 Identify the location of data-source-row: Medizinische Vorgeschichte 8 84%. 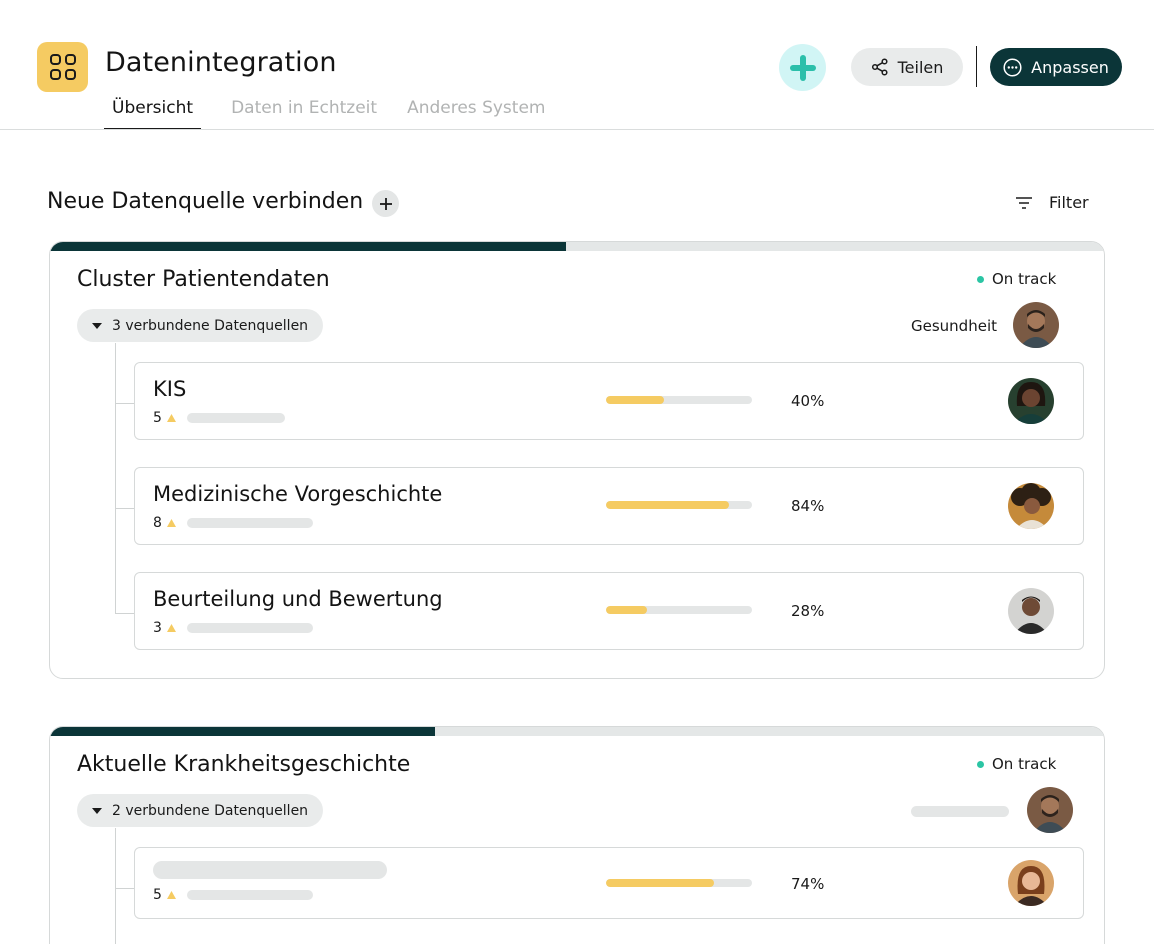
(609, 506).